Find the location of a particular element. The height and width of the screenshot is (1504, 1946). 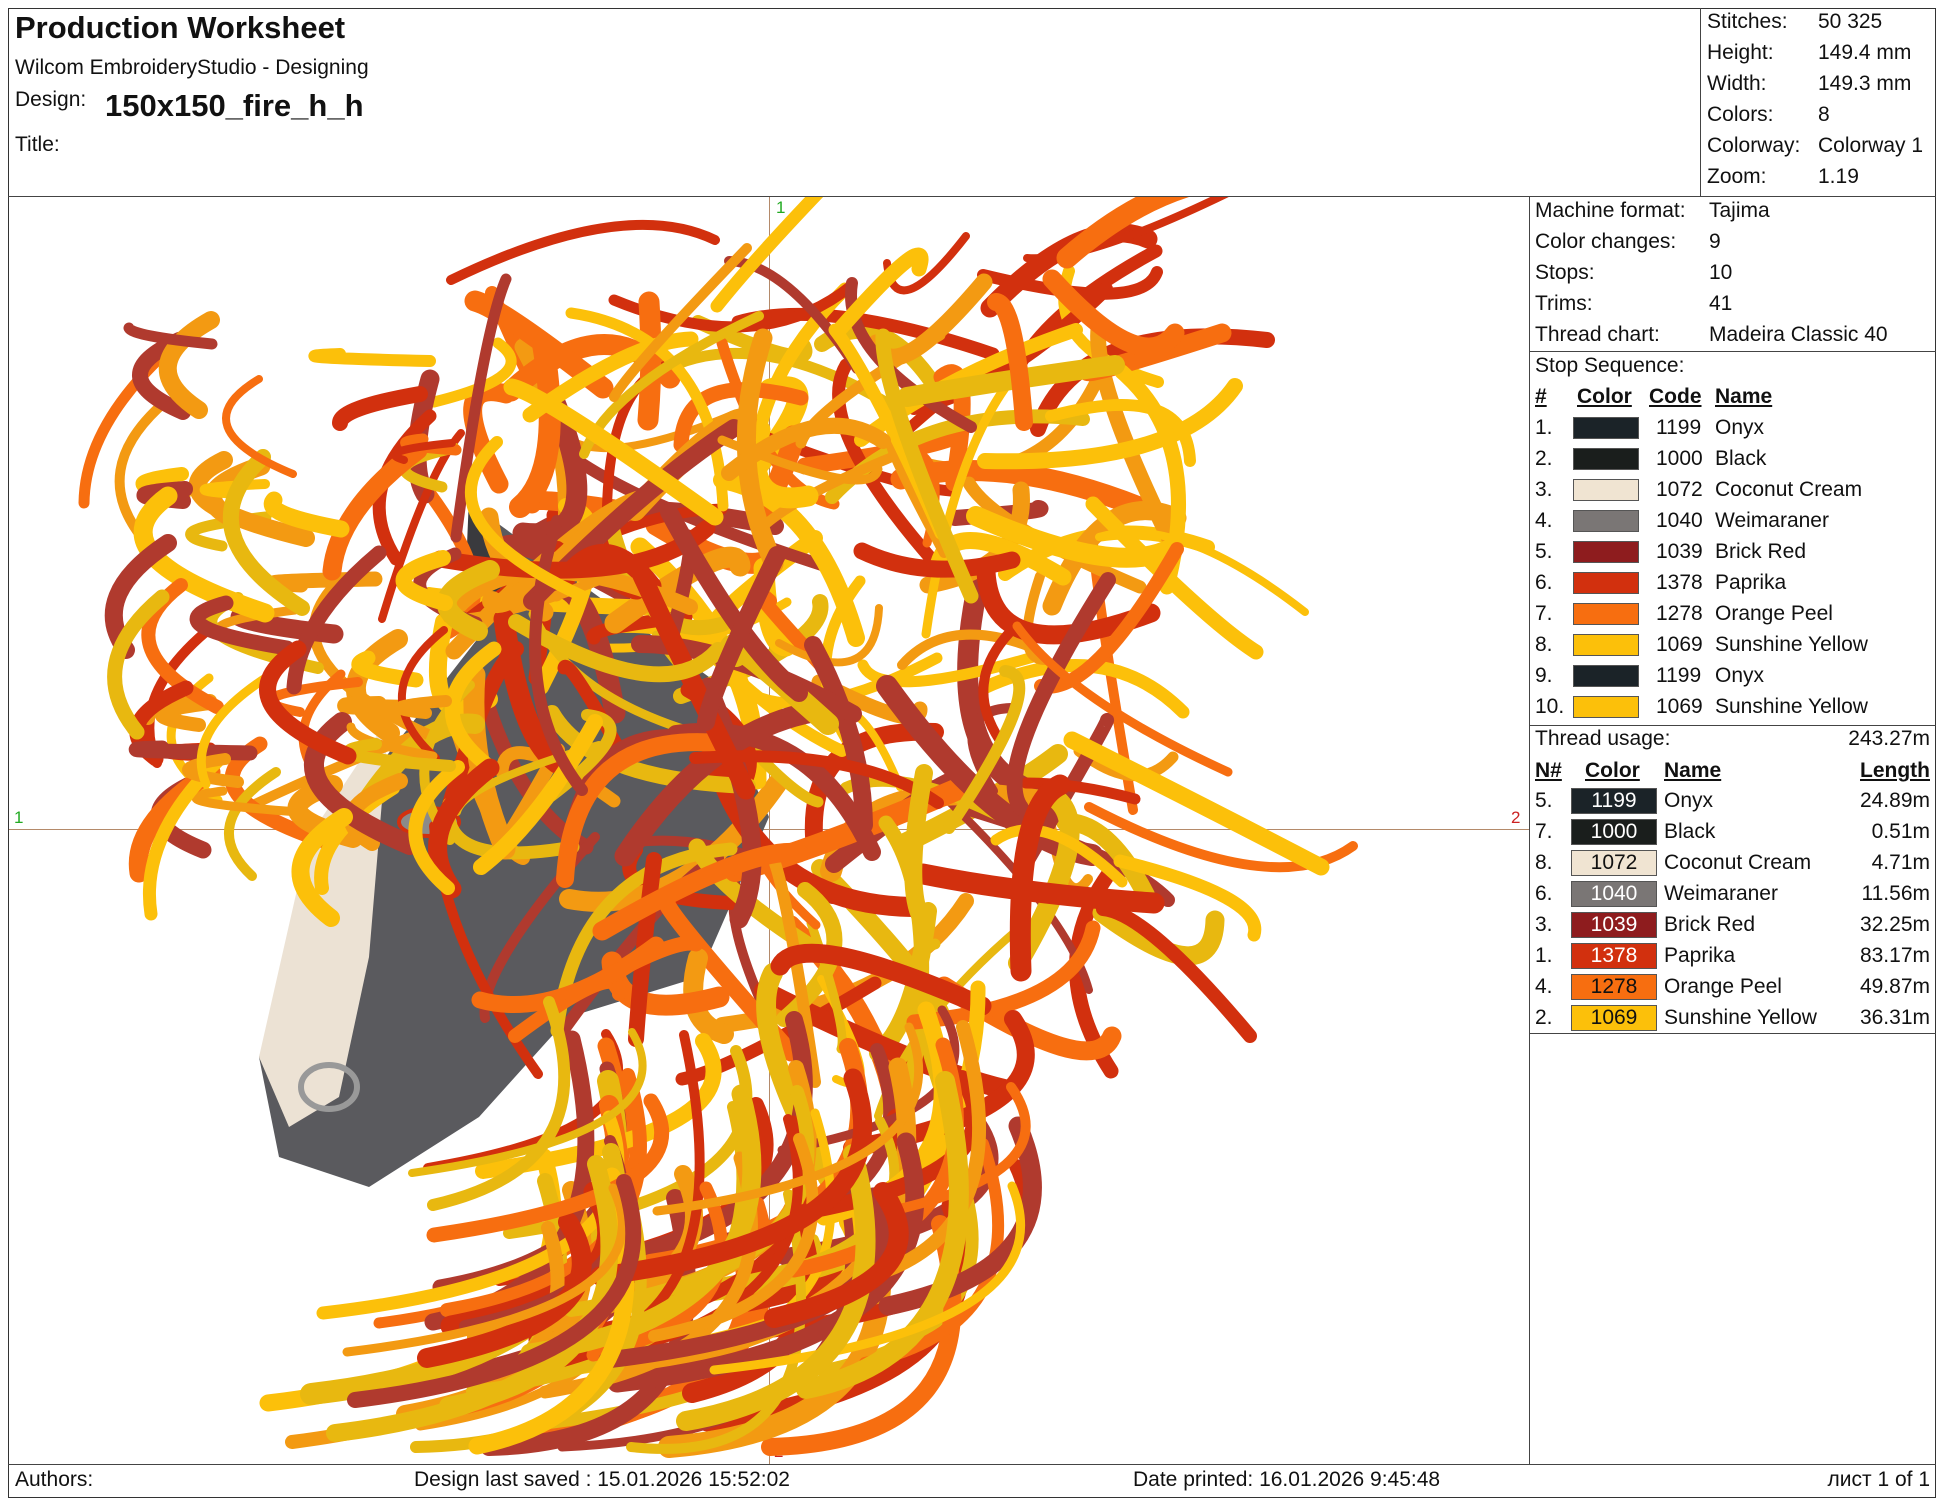

page-title: Production Worksheet is located at coordinates (180, 27).